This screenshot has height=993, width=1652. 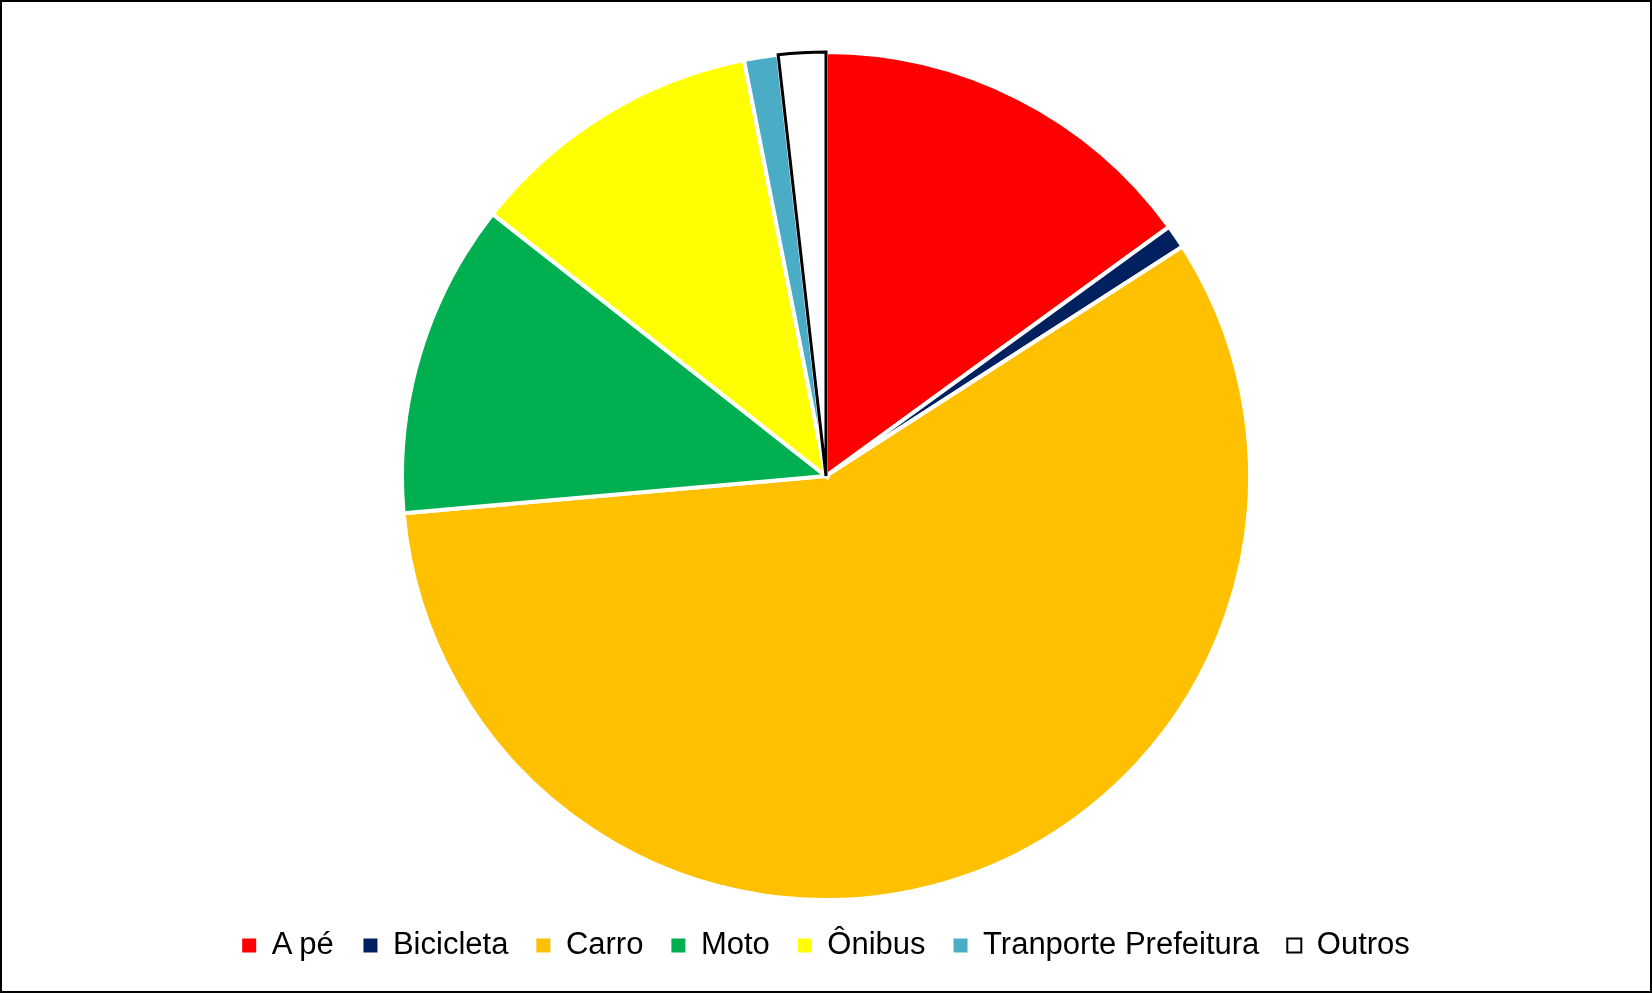 What do you see at coordinates (1122, 944) in the screenshot?
I see `legend-label: Tranporte Prefeitura` at bounding box center [1122, 944].